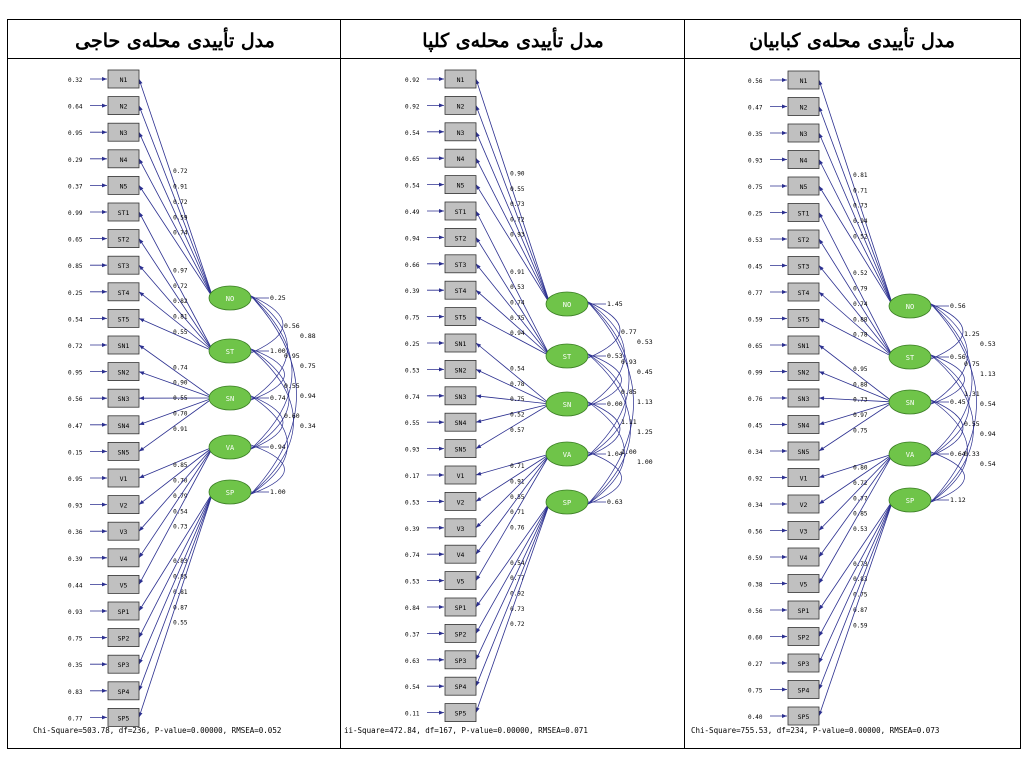 This screenshot has width=1026, height=757. I want to click on loading-label: 0.55, so click(180, 332).